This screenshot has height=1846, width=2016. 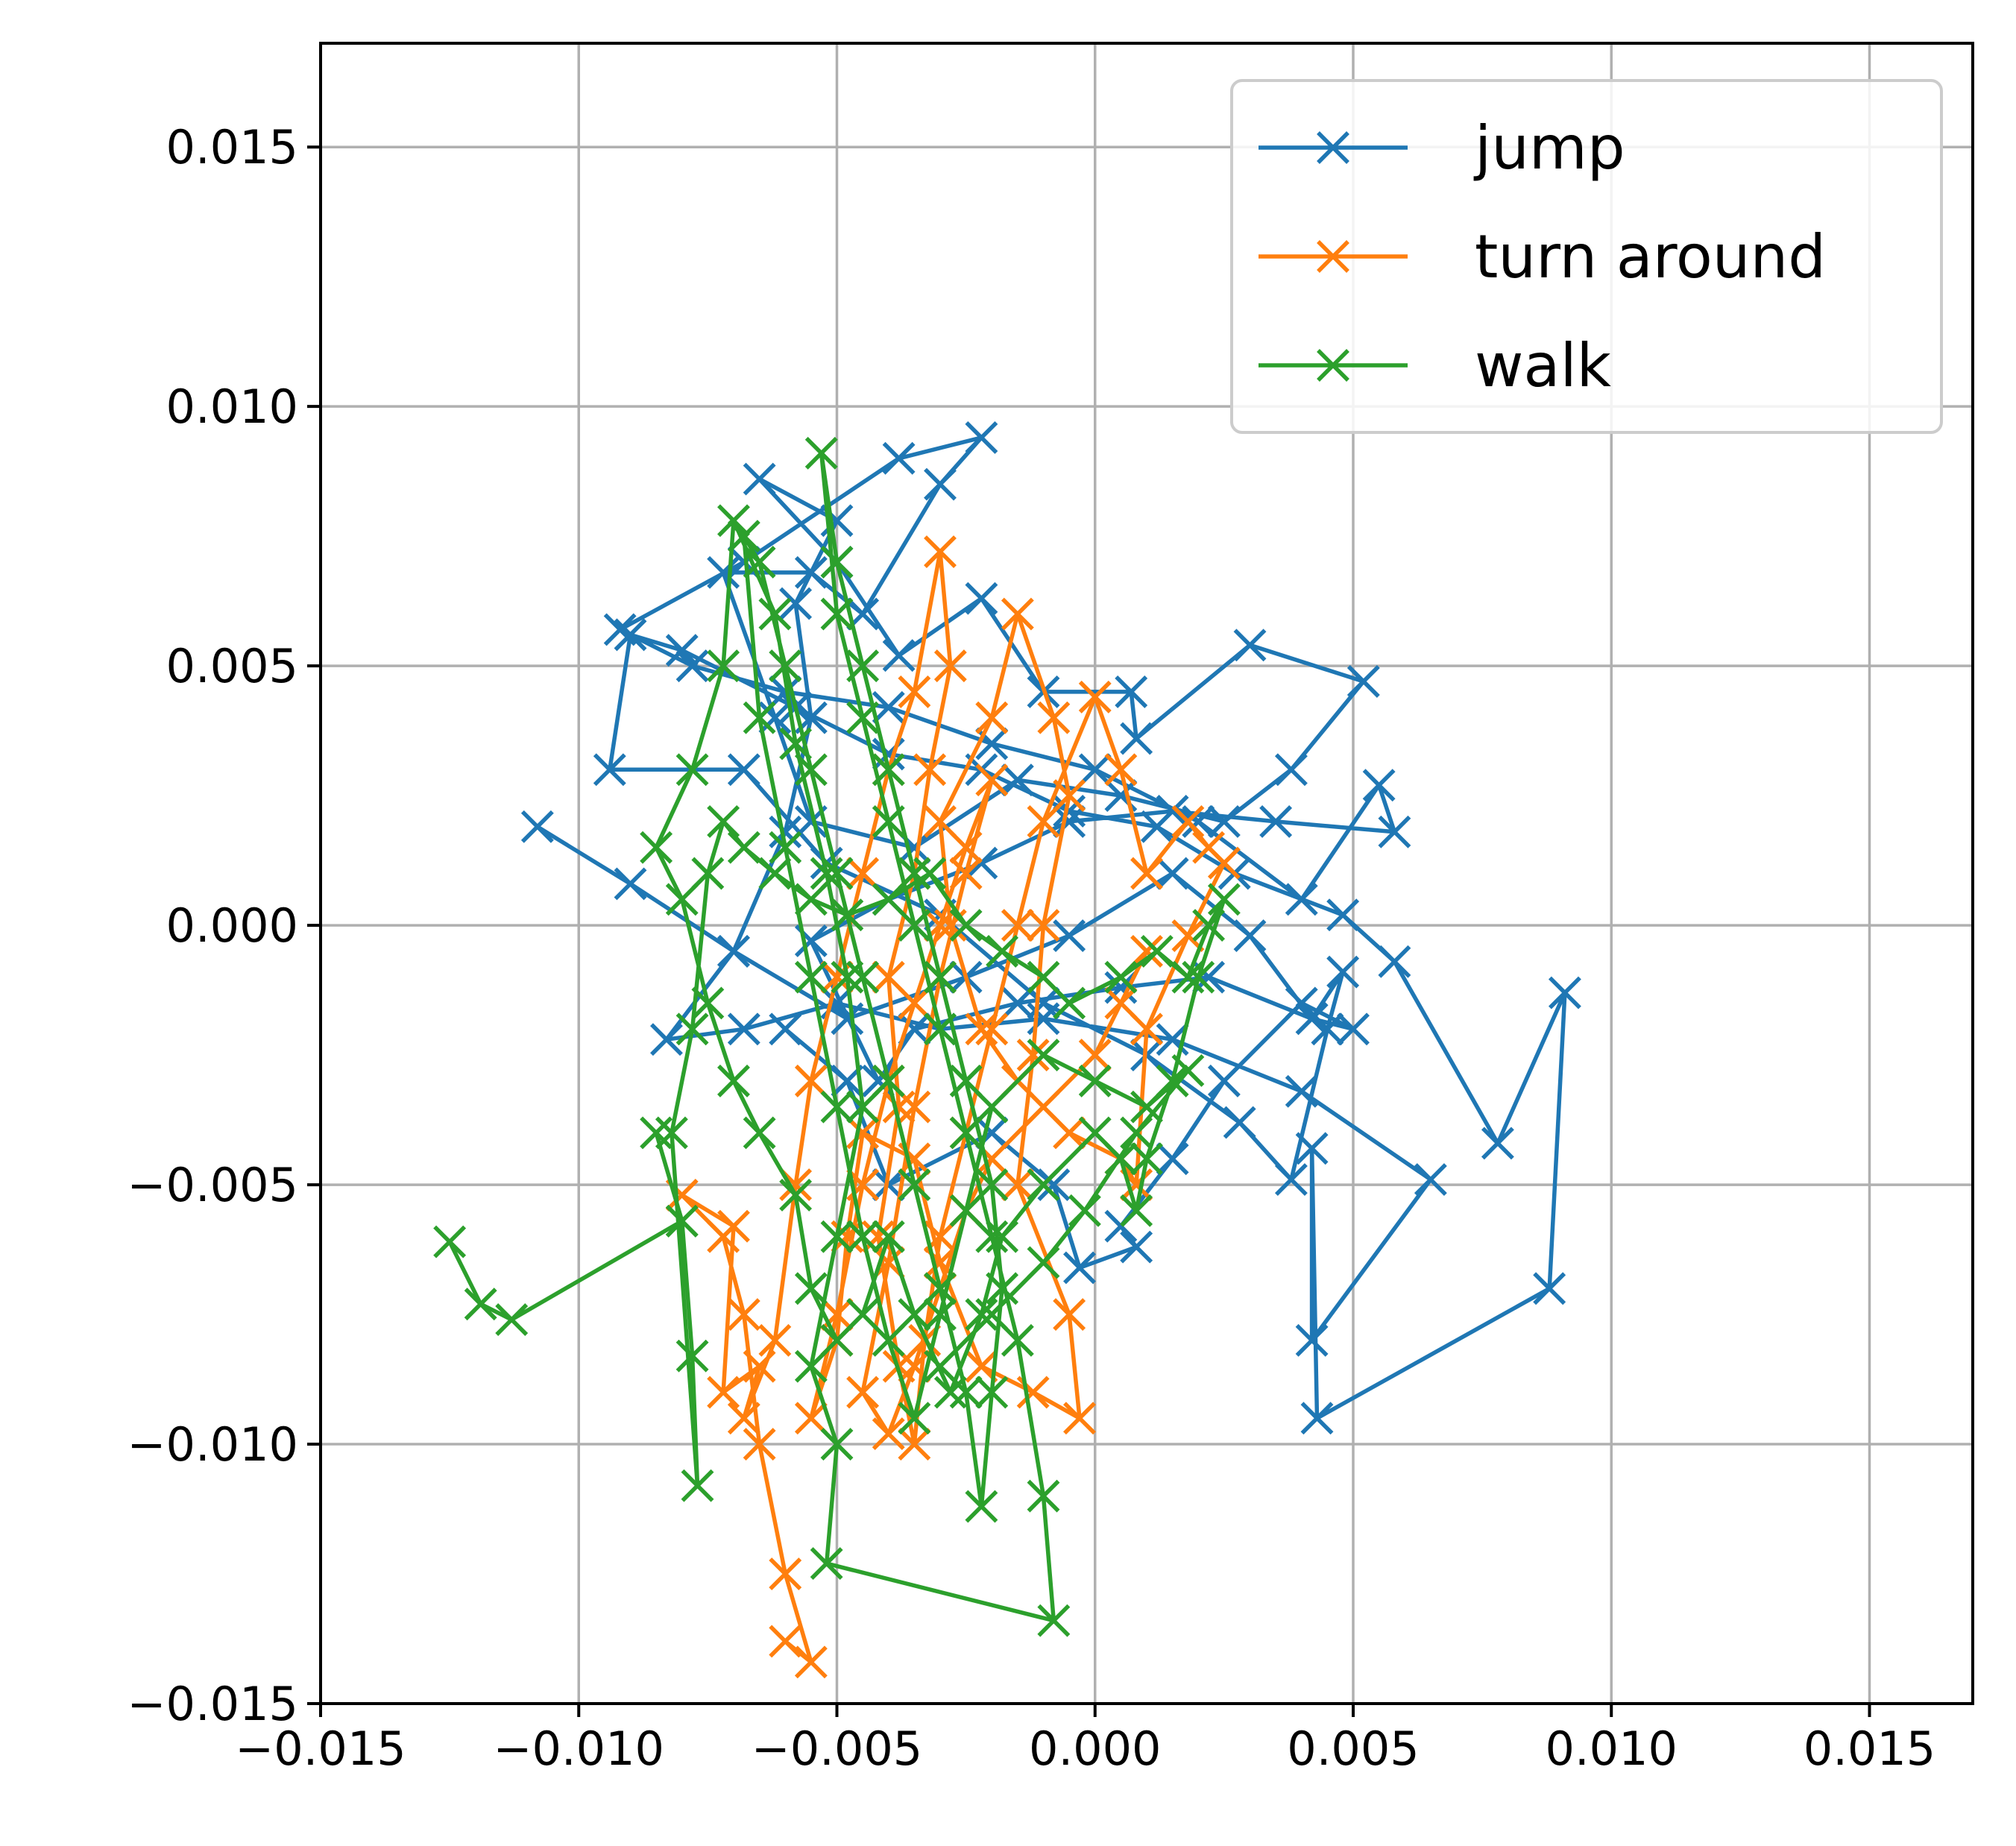 What do you see at coordinates (212, 1704) in the screenshot?
I see `y-tick-label: −0.015` at bounding box center [212, 1704].